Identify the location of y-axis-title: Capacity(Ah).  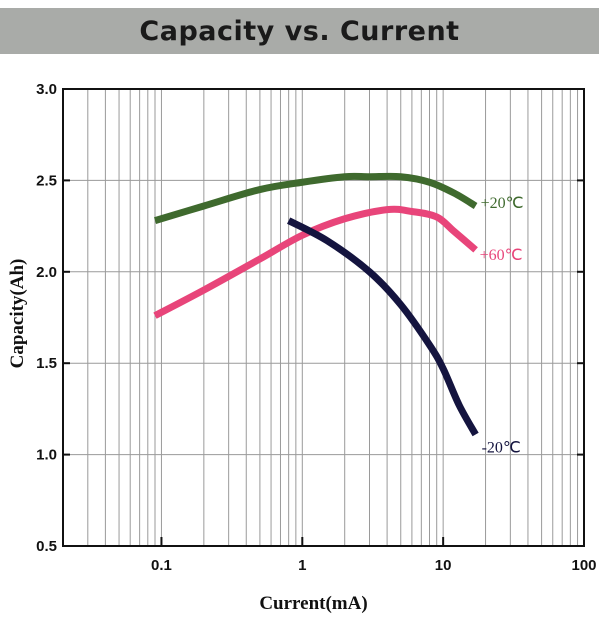
(17, 314).